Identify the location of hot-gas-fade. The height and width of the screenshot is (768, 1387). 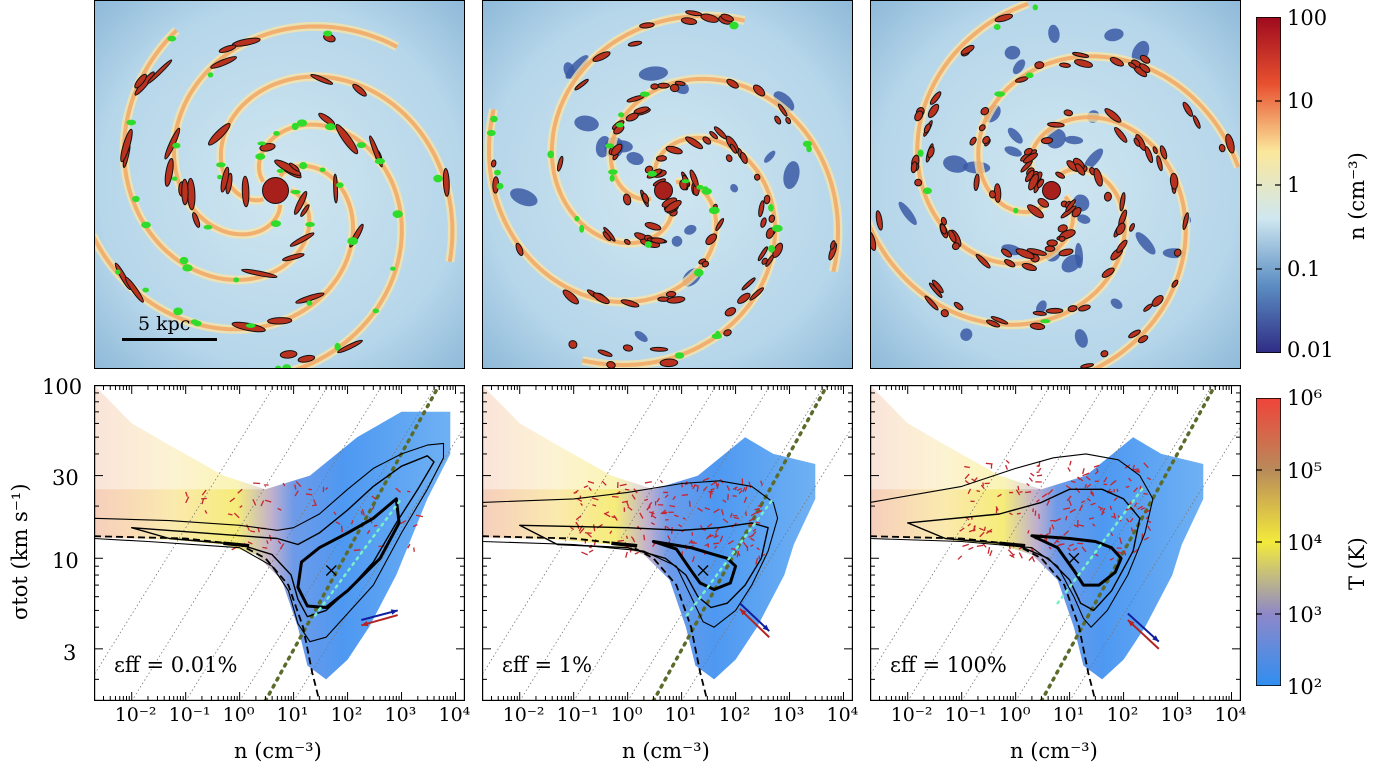
(180, 437).